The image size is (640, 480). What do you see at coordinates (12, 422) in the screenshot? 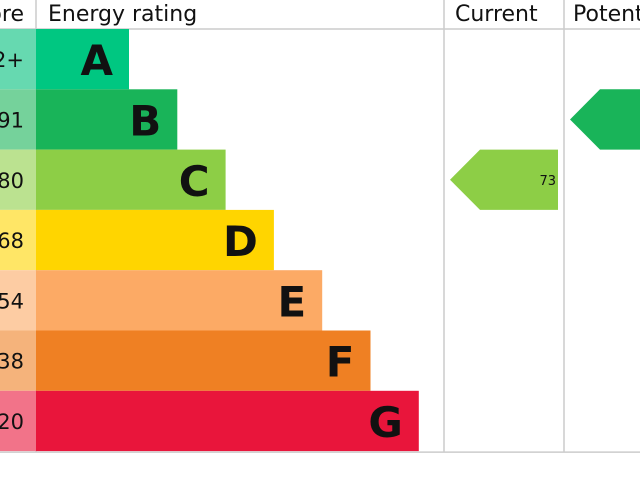
I see `score-range: 1-20` at bounding box center [12, 422].